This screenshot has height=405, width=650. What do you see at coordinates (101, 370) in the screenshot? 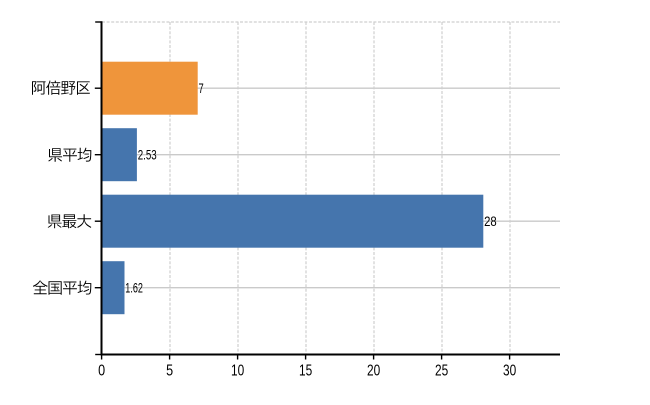
I see `svg-text: 0` at bounding box center [101, 370].